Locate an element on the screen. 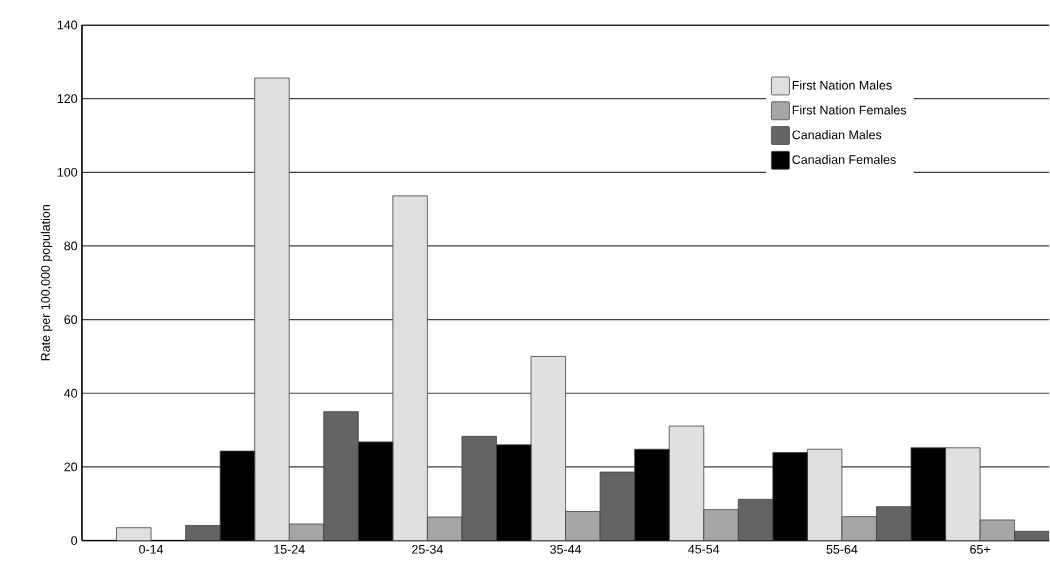  x-tick-label: 0-14 is located at coordinates (151, 549).